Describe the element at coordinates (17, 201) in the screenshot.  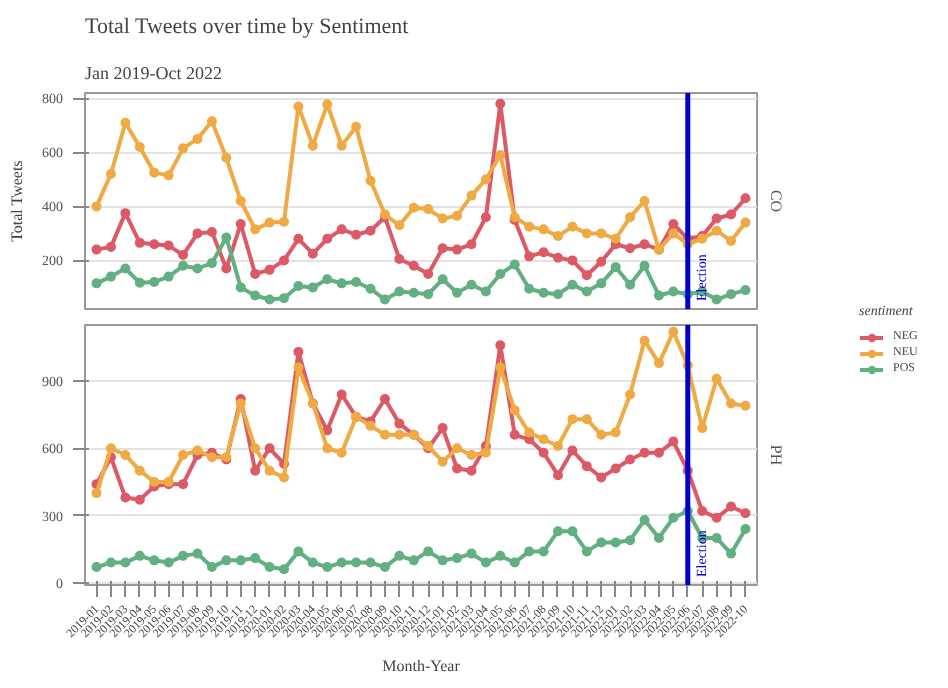
I see `y-axis-title: Total Tweets` at that location.